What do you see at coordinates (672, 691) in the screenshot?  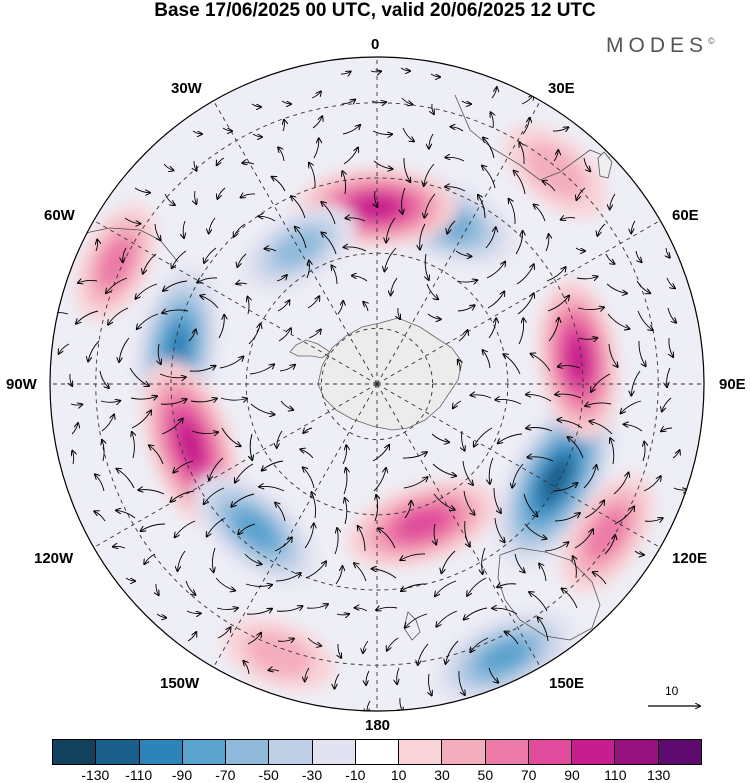 I see `reference-vector-label: 10` at bounding box center [672, 691].